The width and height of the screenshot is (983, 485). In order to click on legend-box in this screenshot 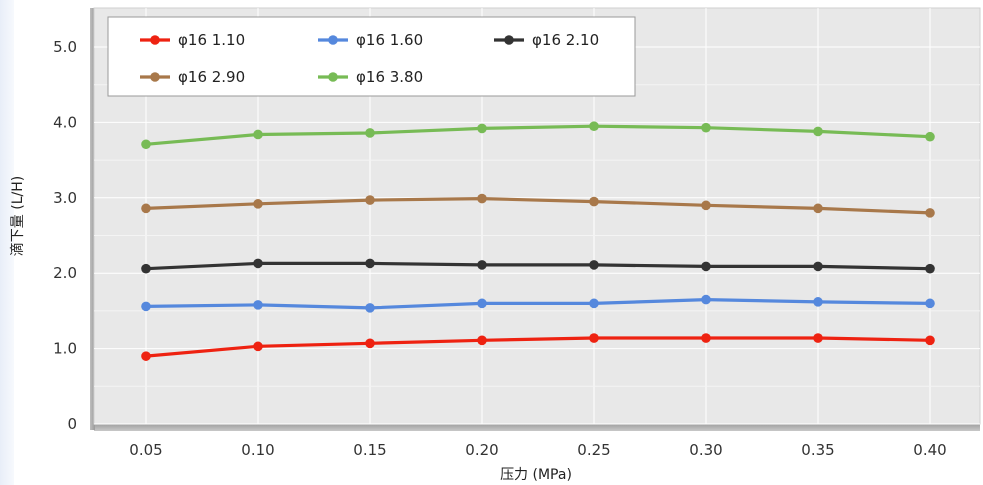, I will do `click(371, 56)`.